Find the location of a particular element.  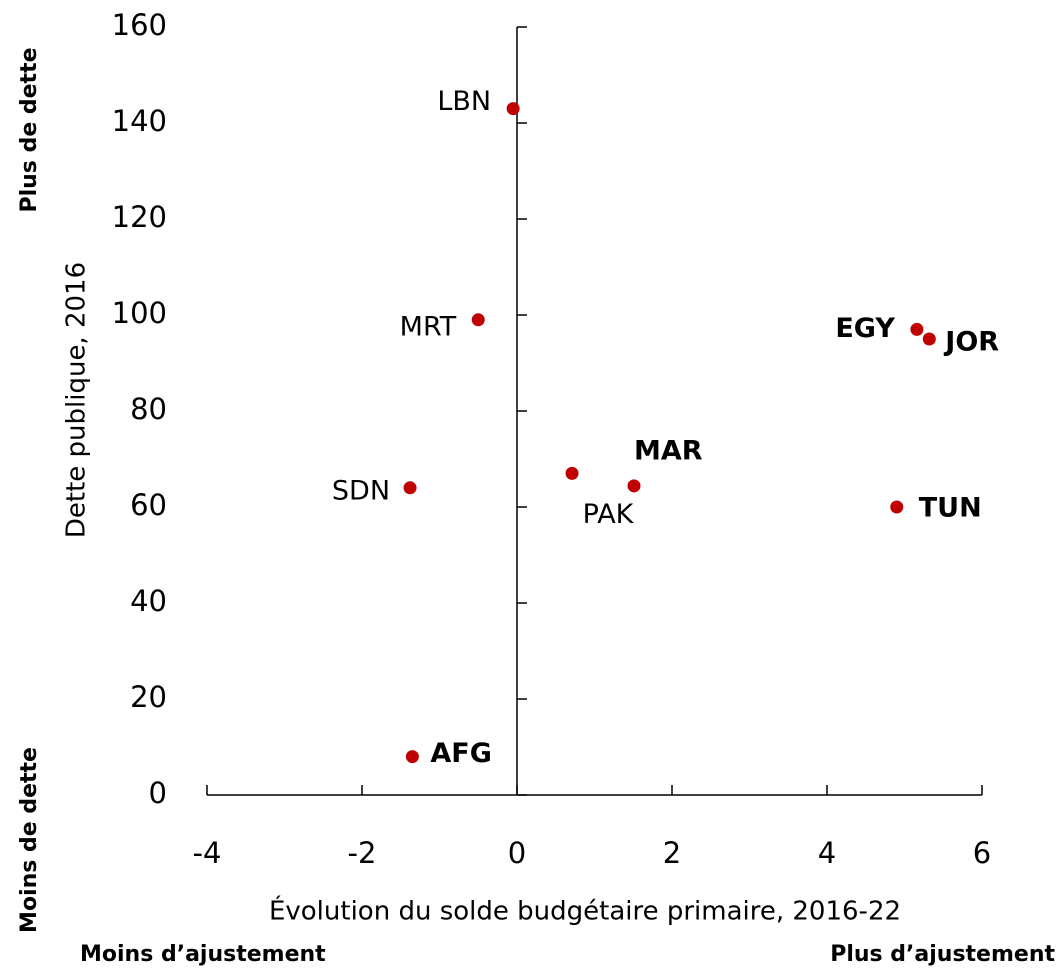

point-label: LBN is located at coordinates (464, 101).